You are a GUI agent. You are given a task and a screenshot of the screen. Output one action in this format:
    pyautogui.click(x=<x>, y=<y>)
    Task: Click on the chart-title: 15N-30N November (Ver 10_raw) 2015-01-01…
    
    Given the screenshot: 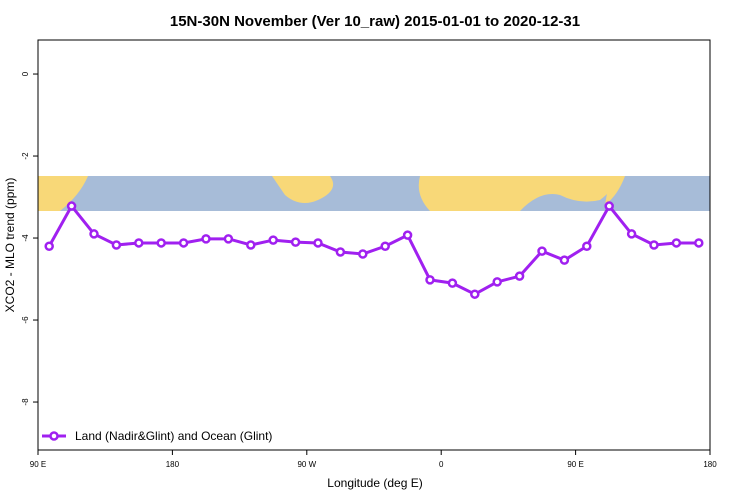 What is the action you would take?
    pyautogui.click(x=375, y=21)
    